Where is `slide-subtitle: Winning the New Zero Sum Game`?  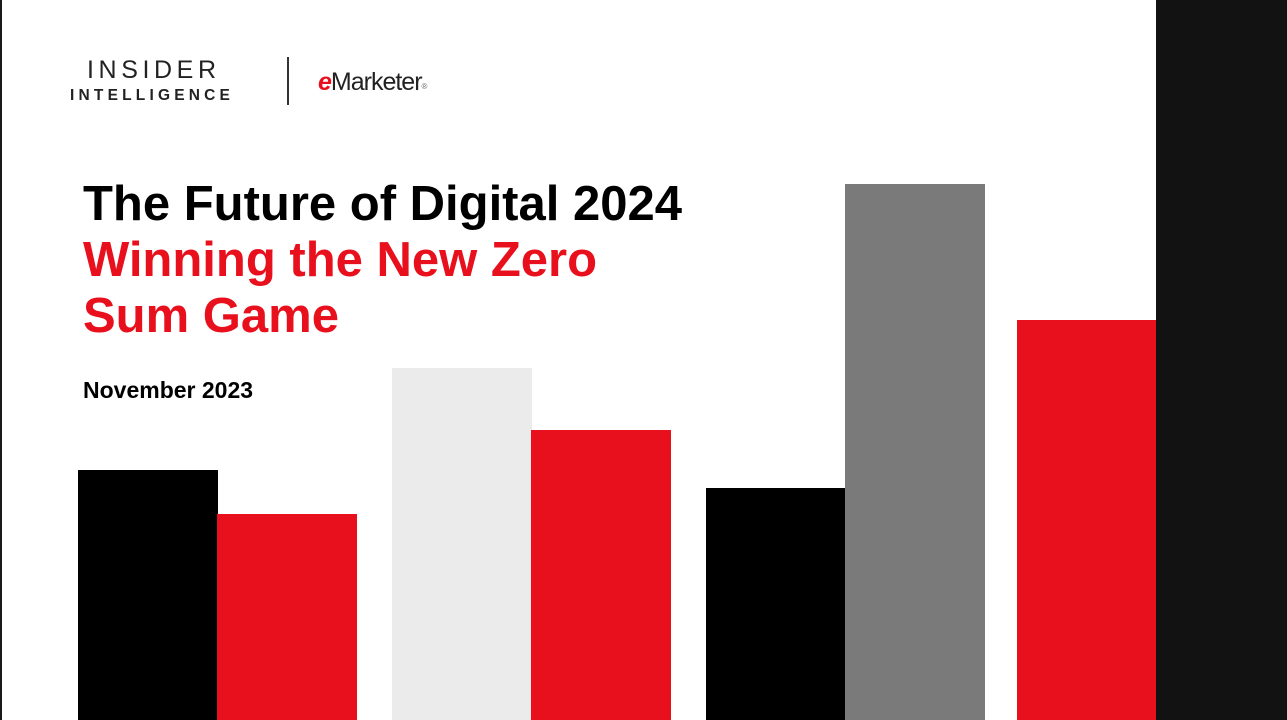
slide-subtitle: Winning the New Zero Sum Game is located at coordinates (340, 288).